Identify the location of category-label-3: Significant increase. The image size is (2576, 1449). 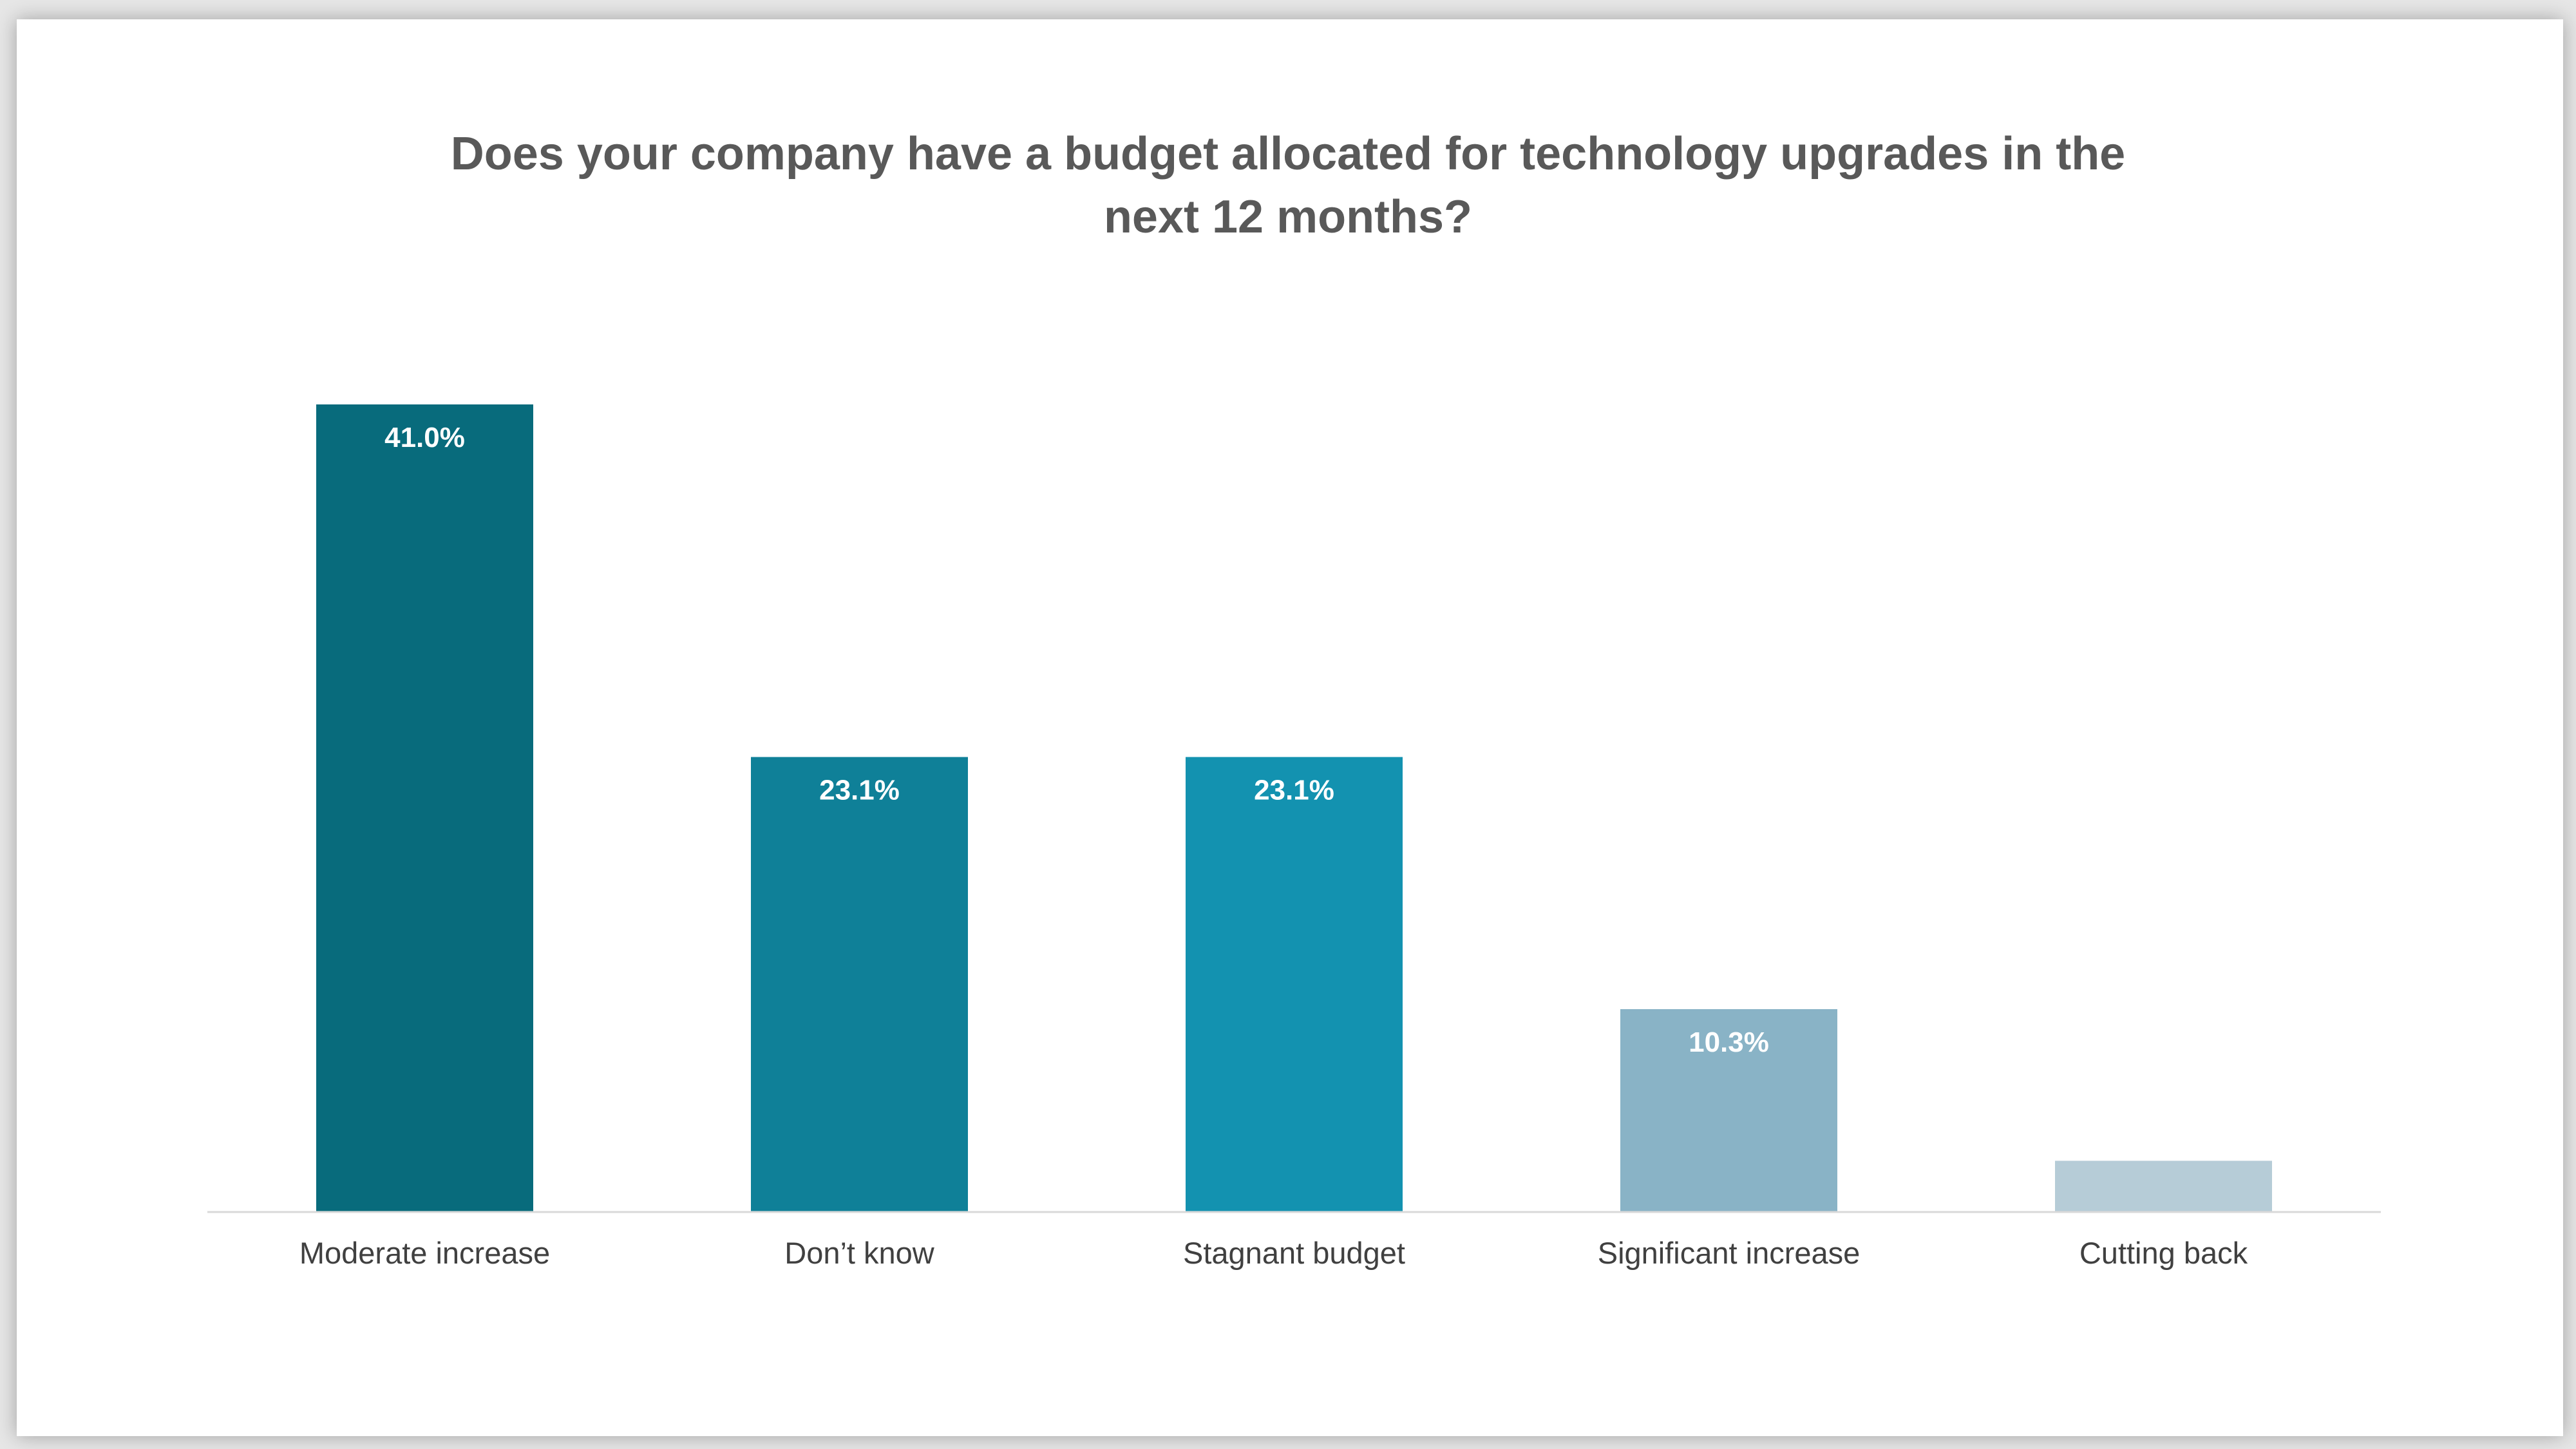
(1729, 1253).